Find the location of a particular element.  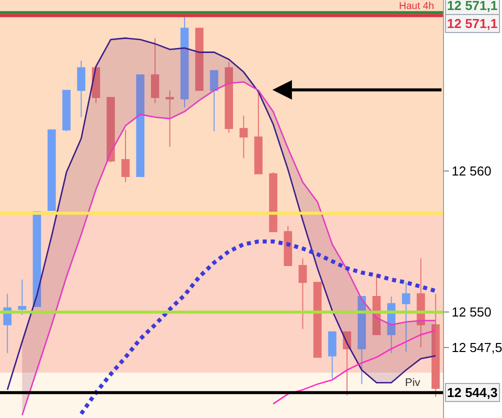

line-series is located at coordinates (354, 367).